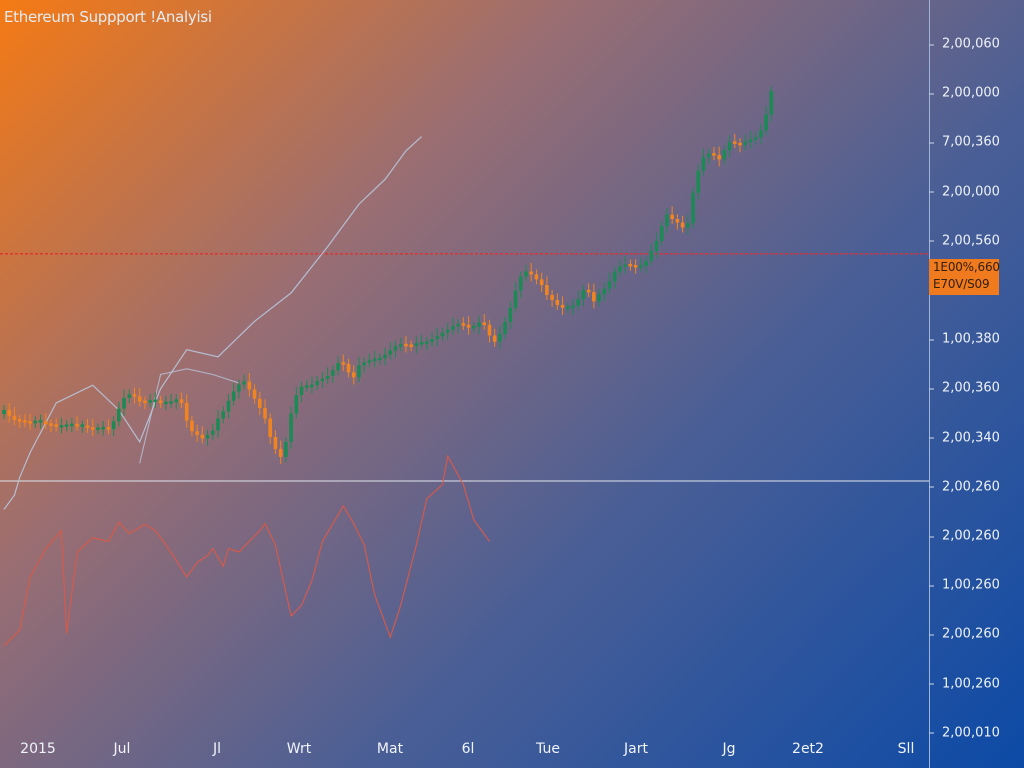 Image resolution: width=1024 pixels, height=768 pixels. Describe the element at coordinates (390, 749) in the screenshot. I see `x-tick-label: Mat` at that location.